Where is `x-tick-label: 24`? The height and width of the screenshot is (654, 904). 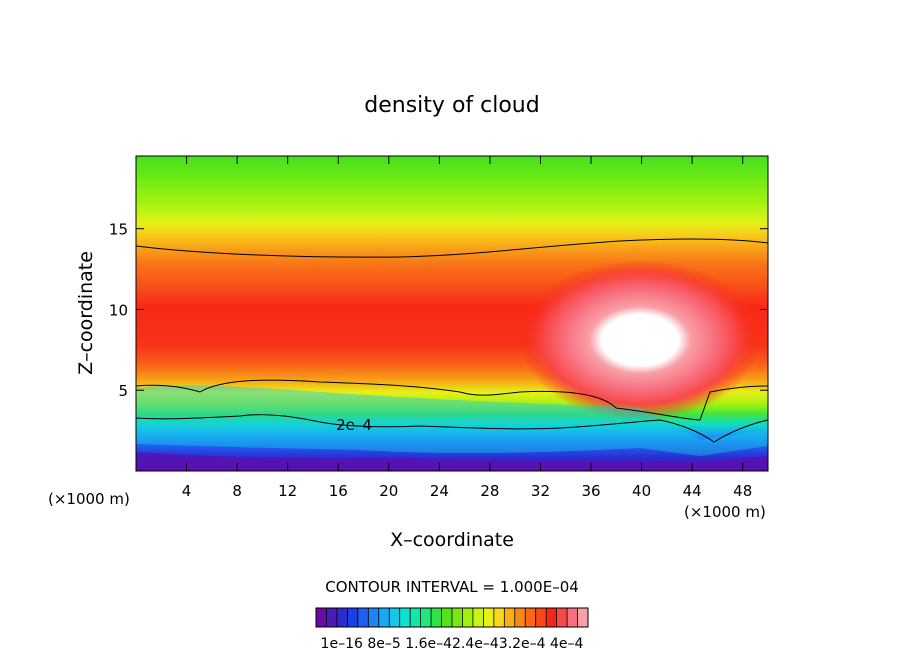
x-tick-label: 24 is located at coordinates (439, 491).